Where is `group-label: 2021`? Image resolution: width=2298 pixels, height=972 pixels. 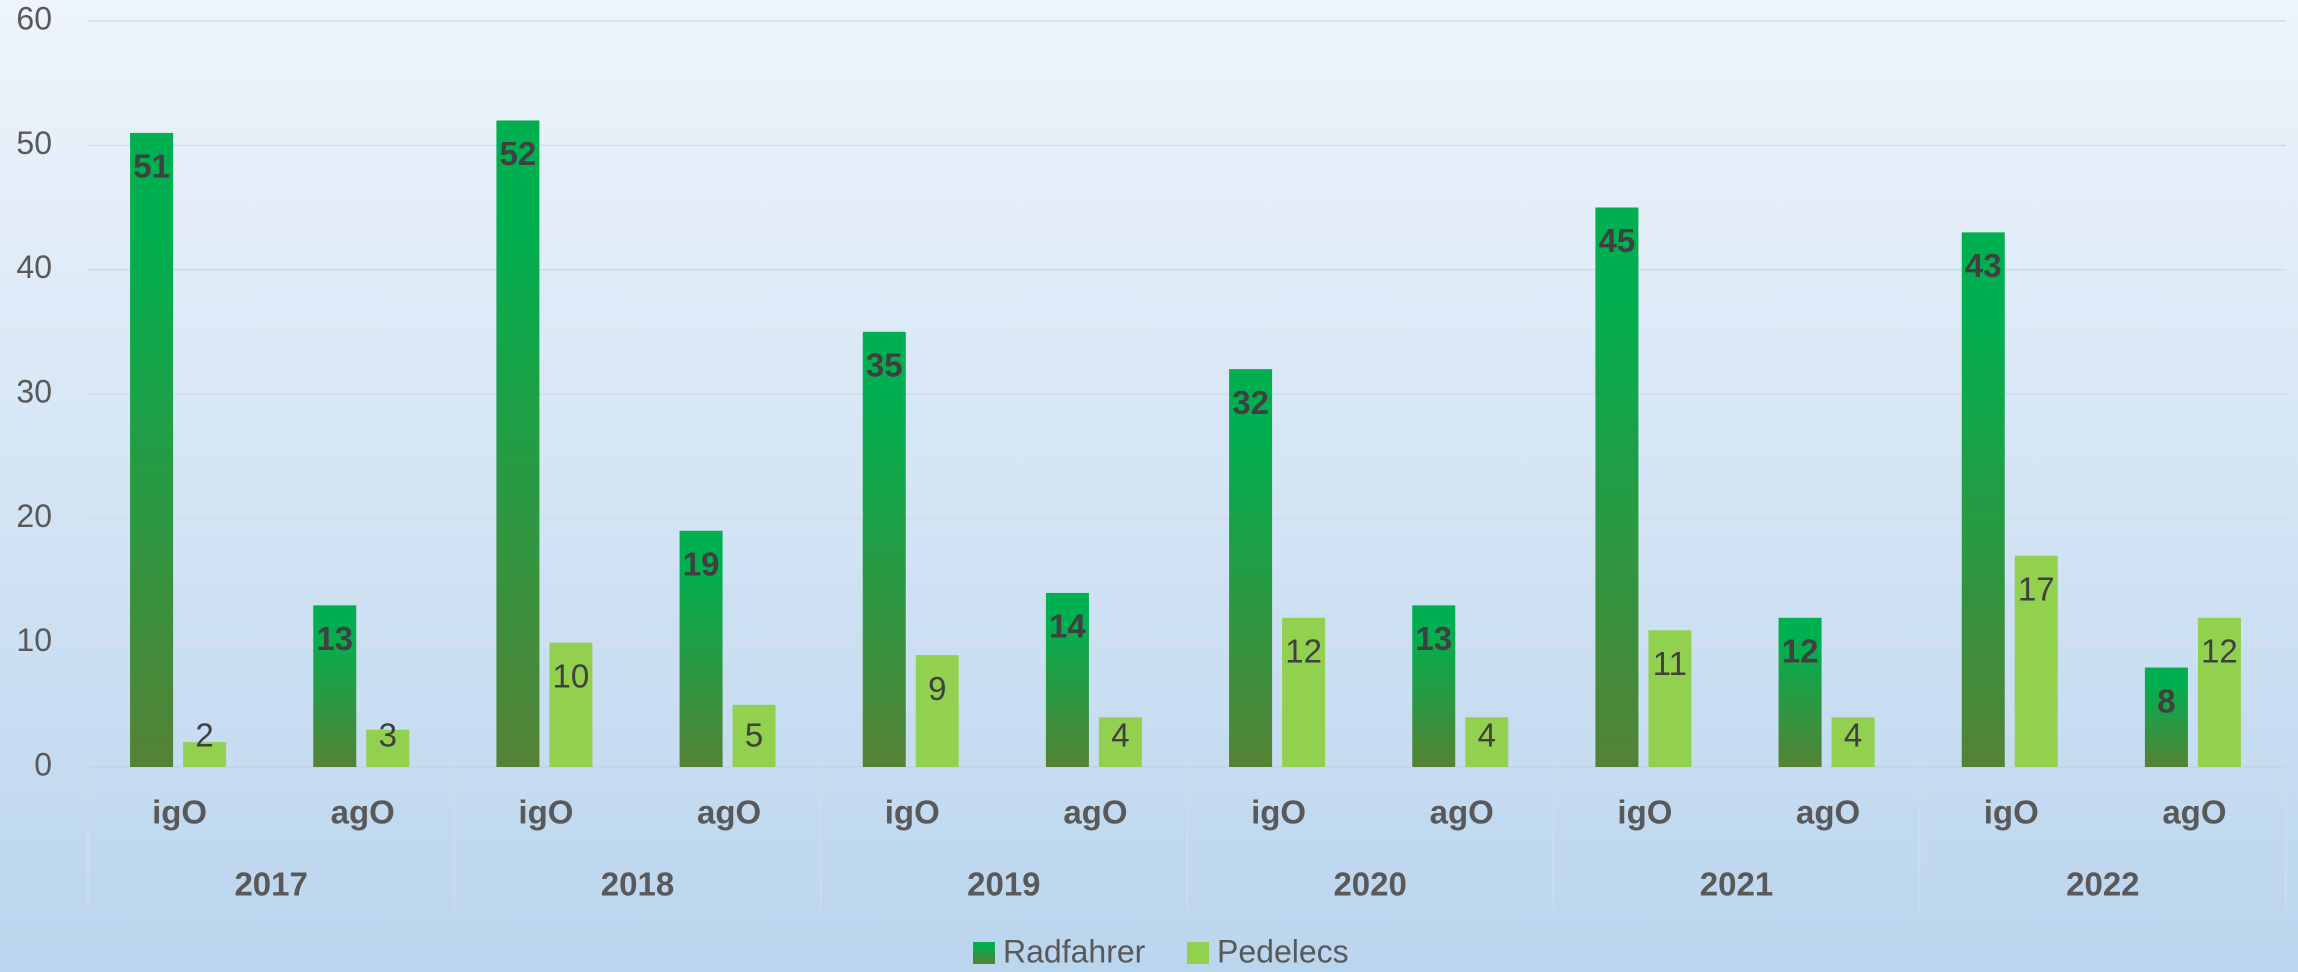 group-label: 2021 is located at coordinates (1736, 884).